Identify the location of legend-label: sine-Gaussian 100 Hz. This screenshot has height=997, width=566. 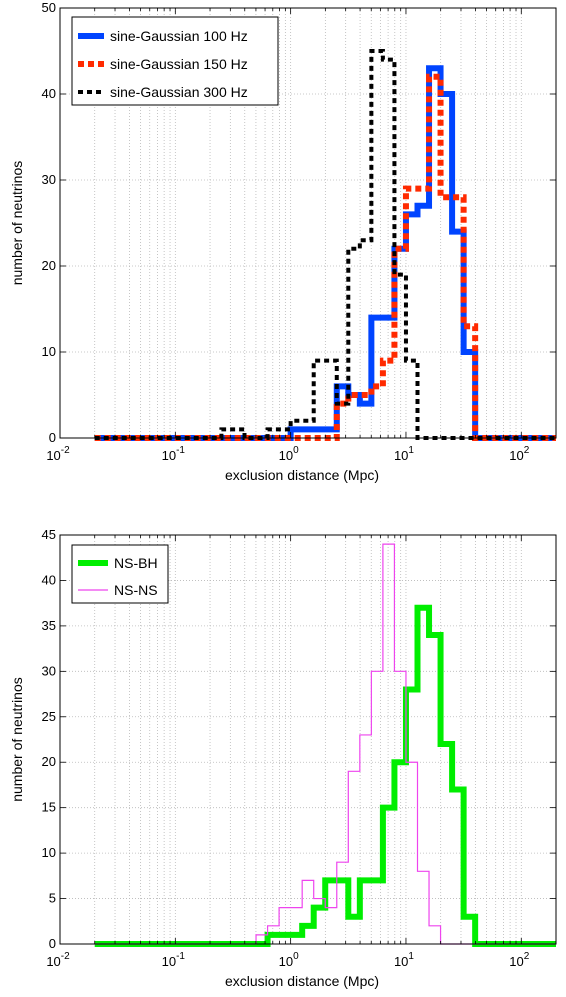
(179, 36).